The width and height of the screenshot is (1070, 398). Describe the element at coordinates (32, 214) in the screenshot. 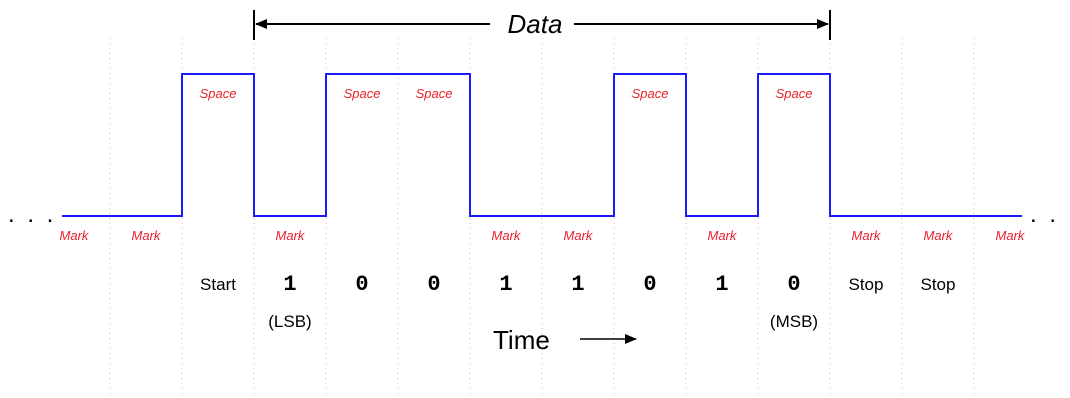

I see `left-ellipsis: . . .` at that location.